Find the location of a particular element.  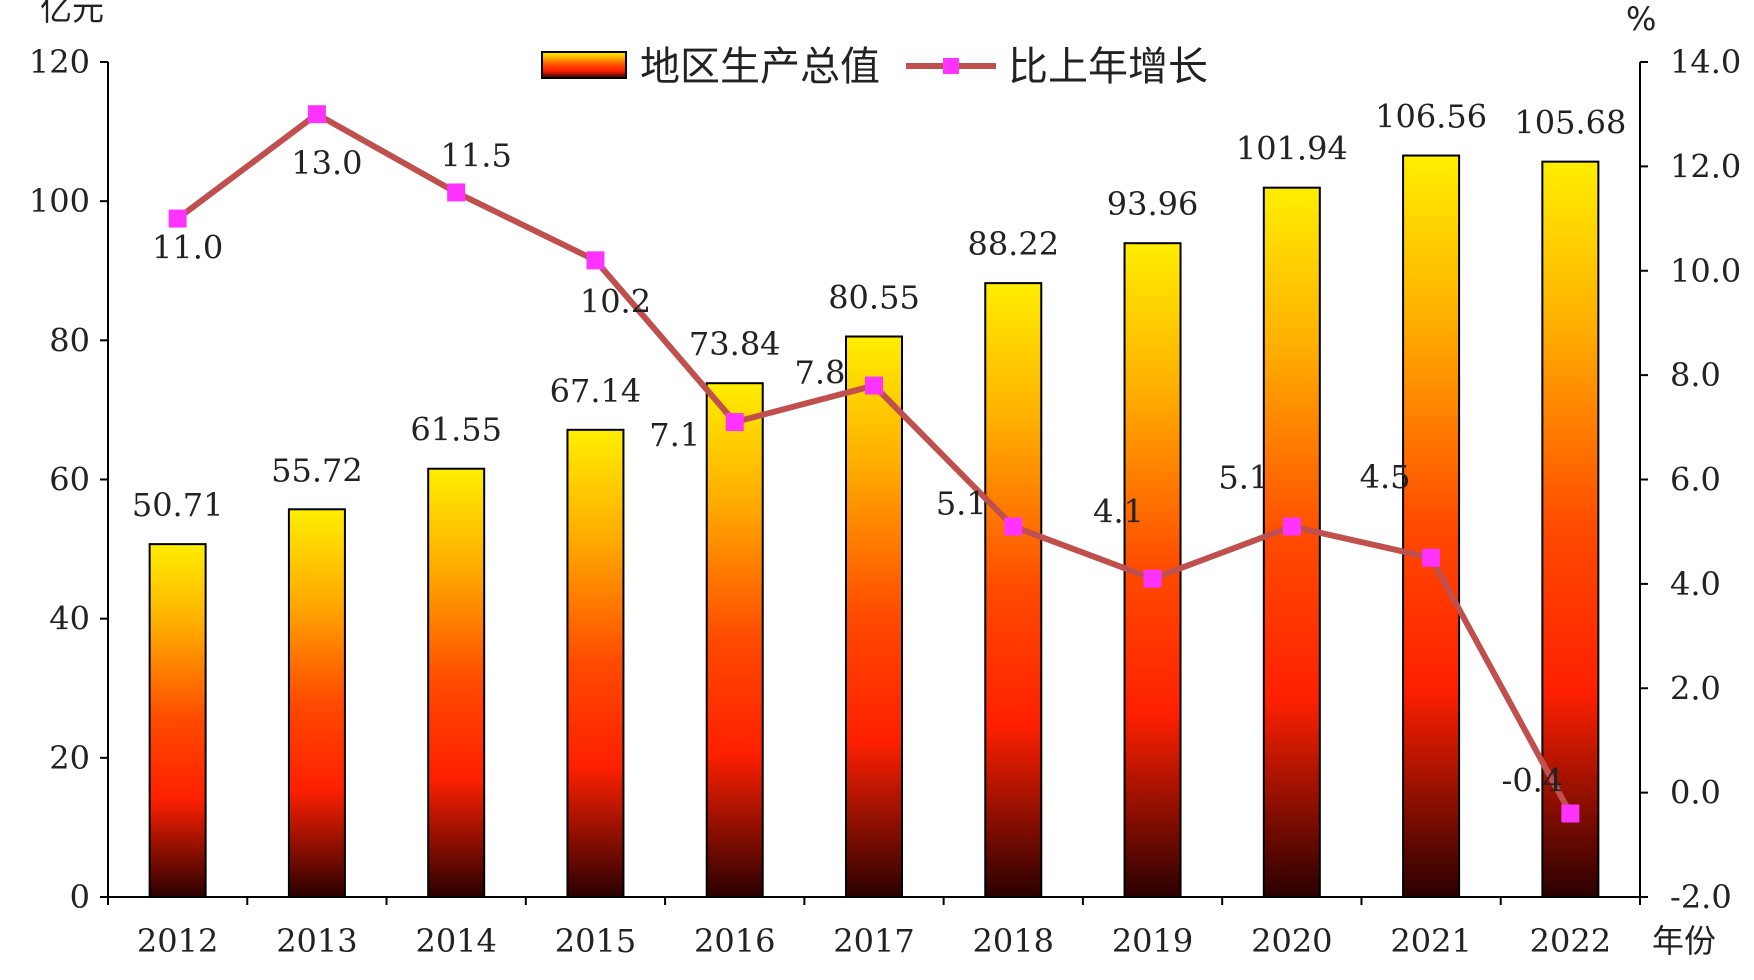

y-left-tick-label: 40 is located at coordinates (69, 619).